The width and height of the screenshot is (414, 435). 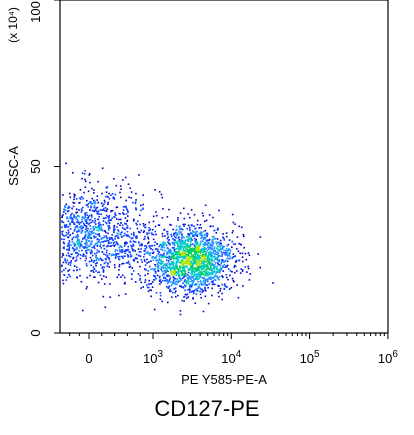 I want to click on y-tick-label-1: 50, so click(x=35, y=166).